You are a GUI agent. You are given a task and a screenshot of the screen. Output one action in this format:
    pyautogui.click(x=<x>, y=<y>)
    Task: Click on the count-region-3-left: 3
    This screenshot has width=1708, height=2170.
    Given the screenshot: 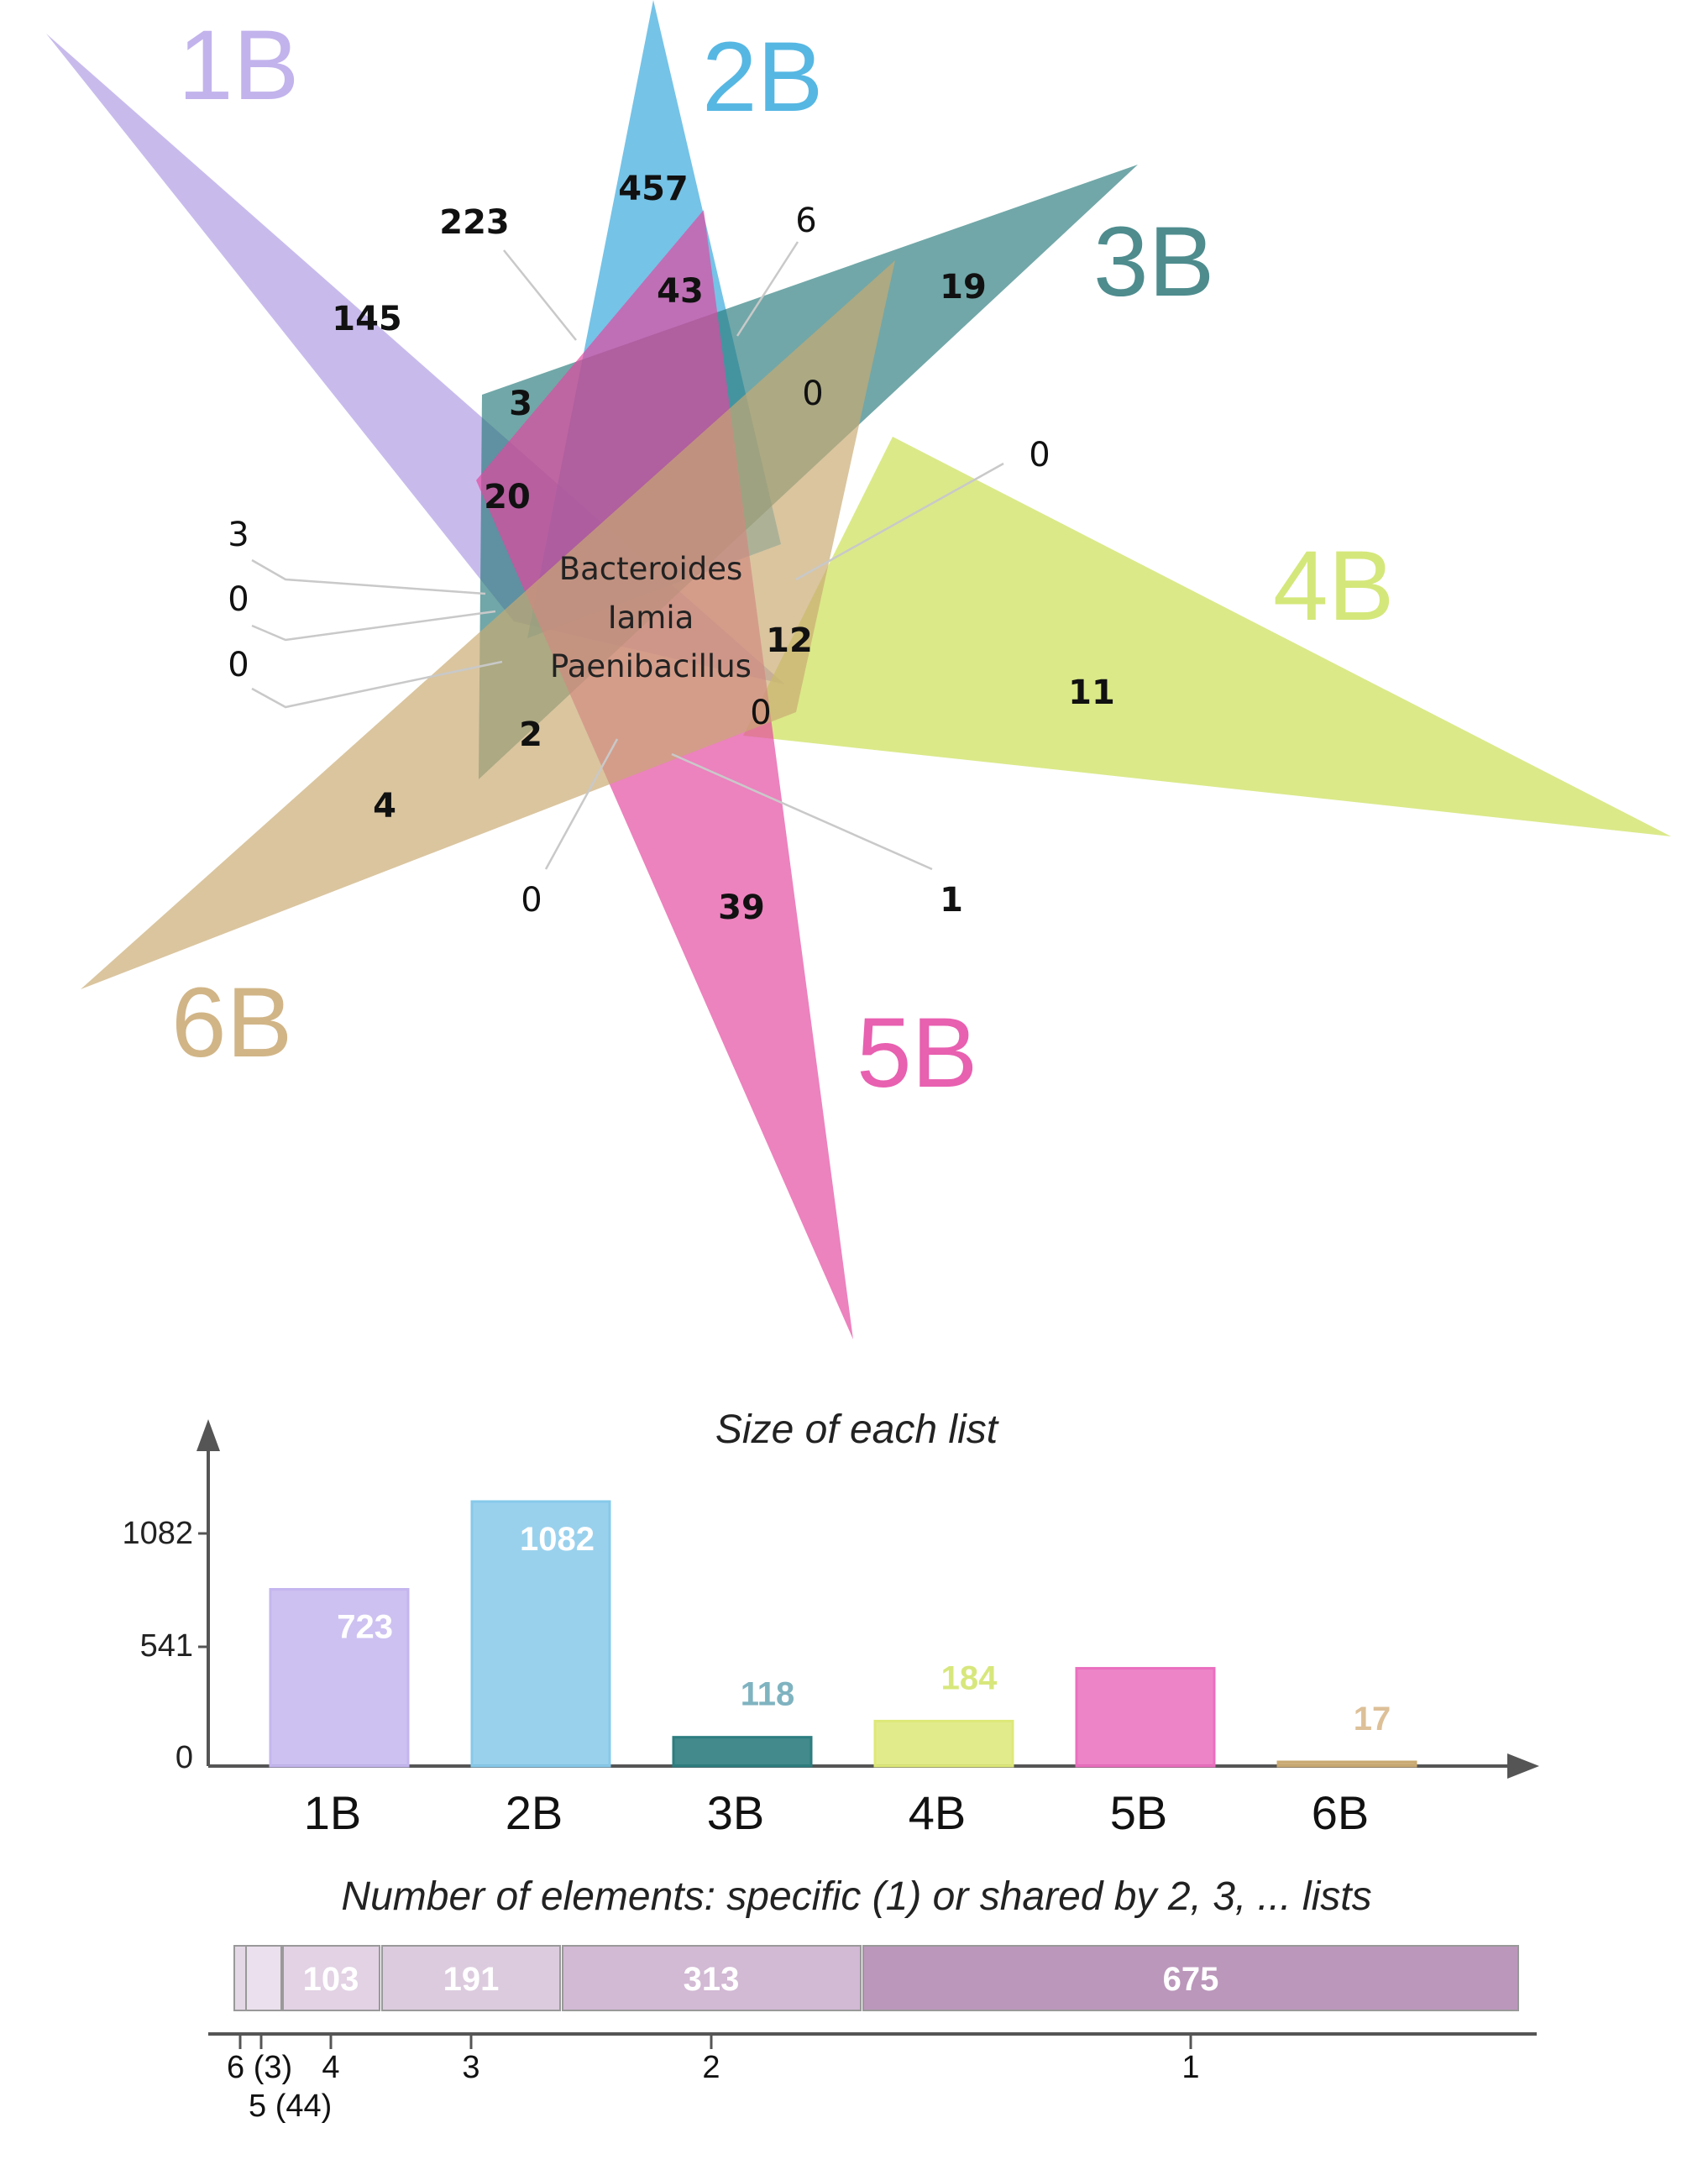 What is the action you would take?
    pyautogui.click(x=238, y=535)
    